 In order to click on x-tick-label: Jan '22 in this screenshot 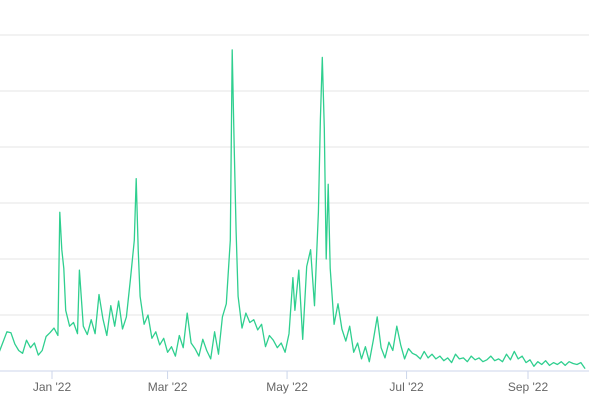, I will do `click(52, 387)`.